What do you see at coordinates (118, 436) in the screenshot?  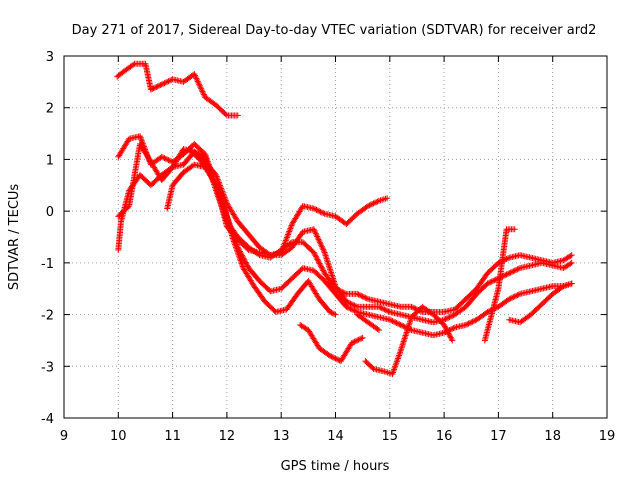 I see `x-tick-label: 10` at bounding box center [118, 436].